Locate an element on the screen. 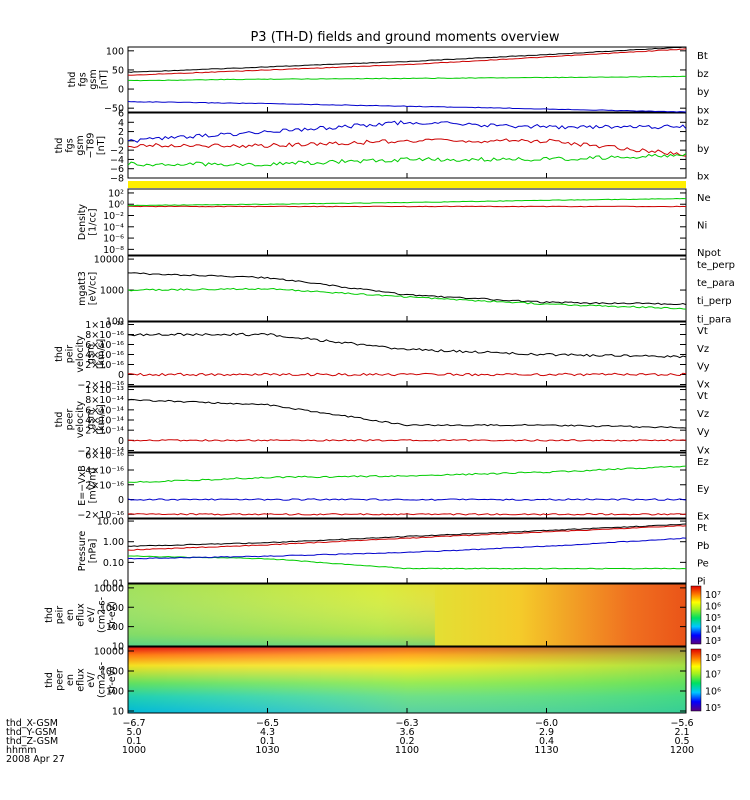  series-ez is located at coordinates (407, 514).